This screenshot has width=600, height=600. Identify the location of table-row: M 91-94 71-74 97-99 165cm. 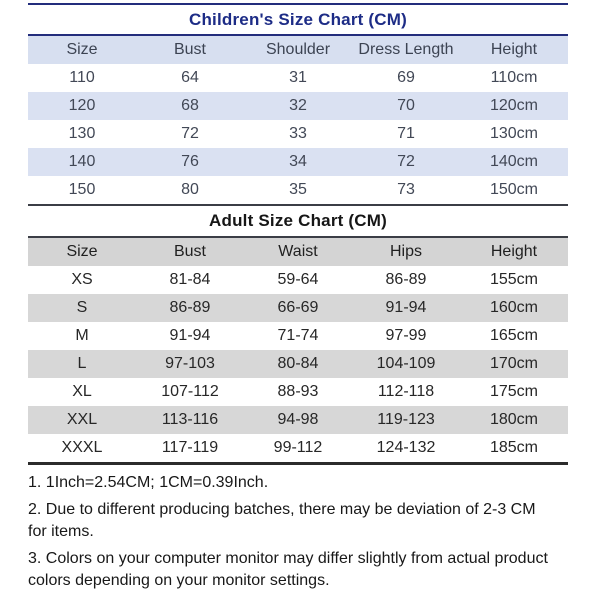
(298, 336).